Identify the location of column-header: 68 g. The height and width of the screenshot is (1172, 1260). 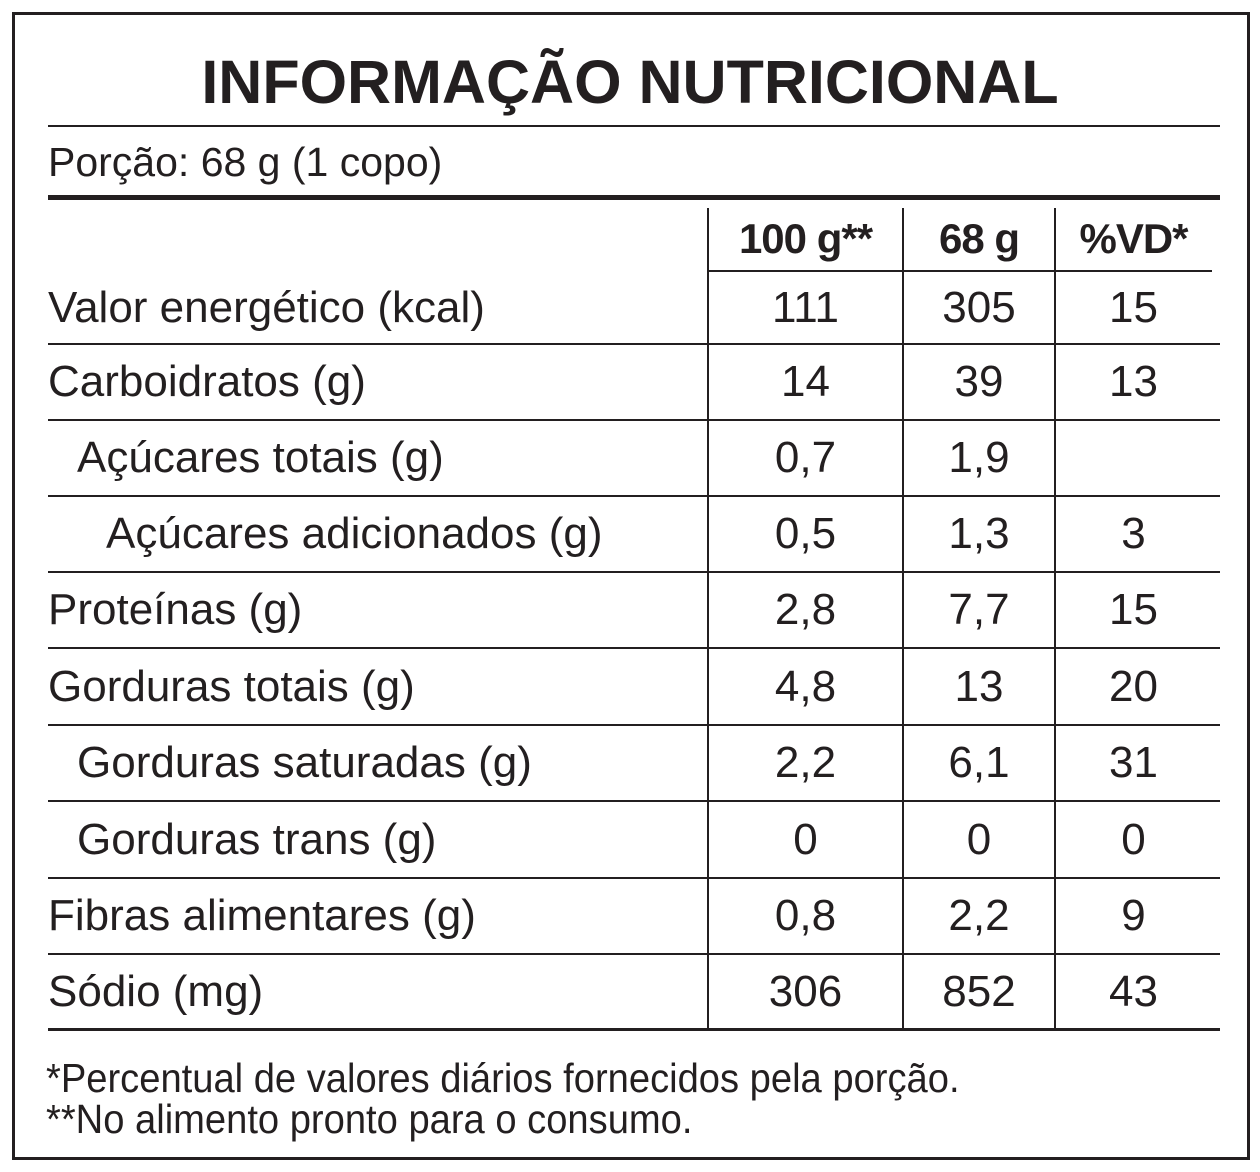
(979, 238).